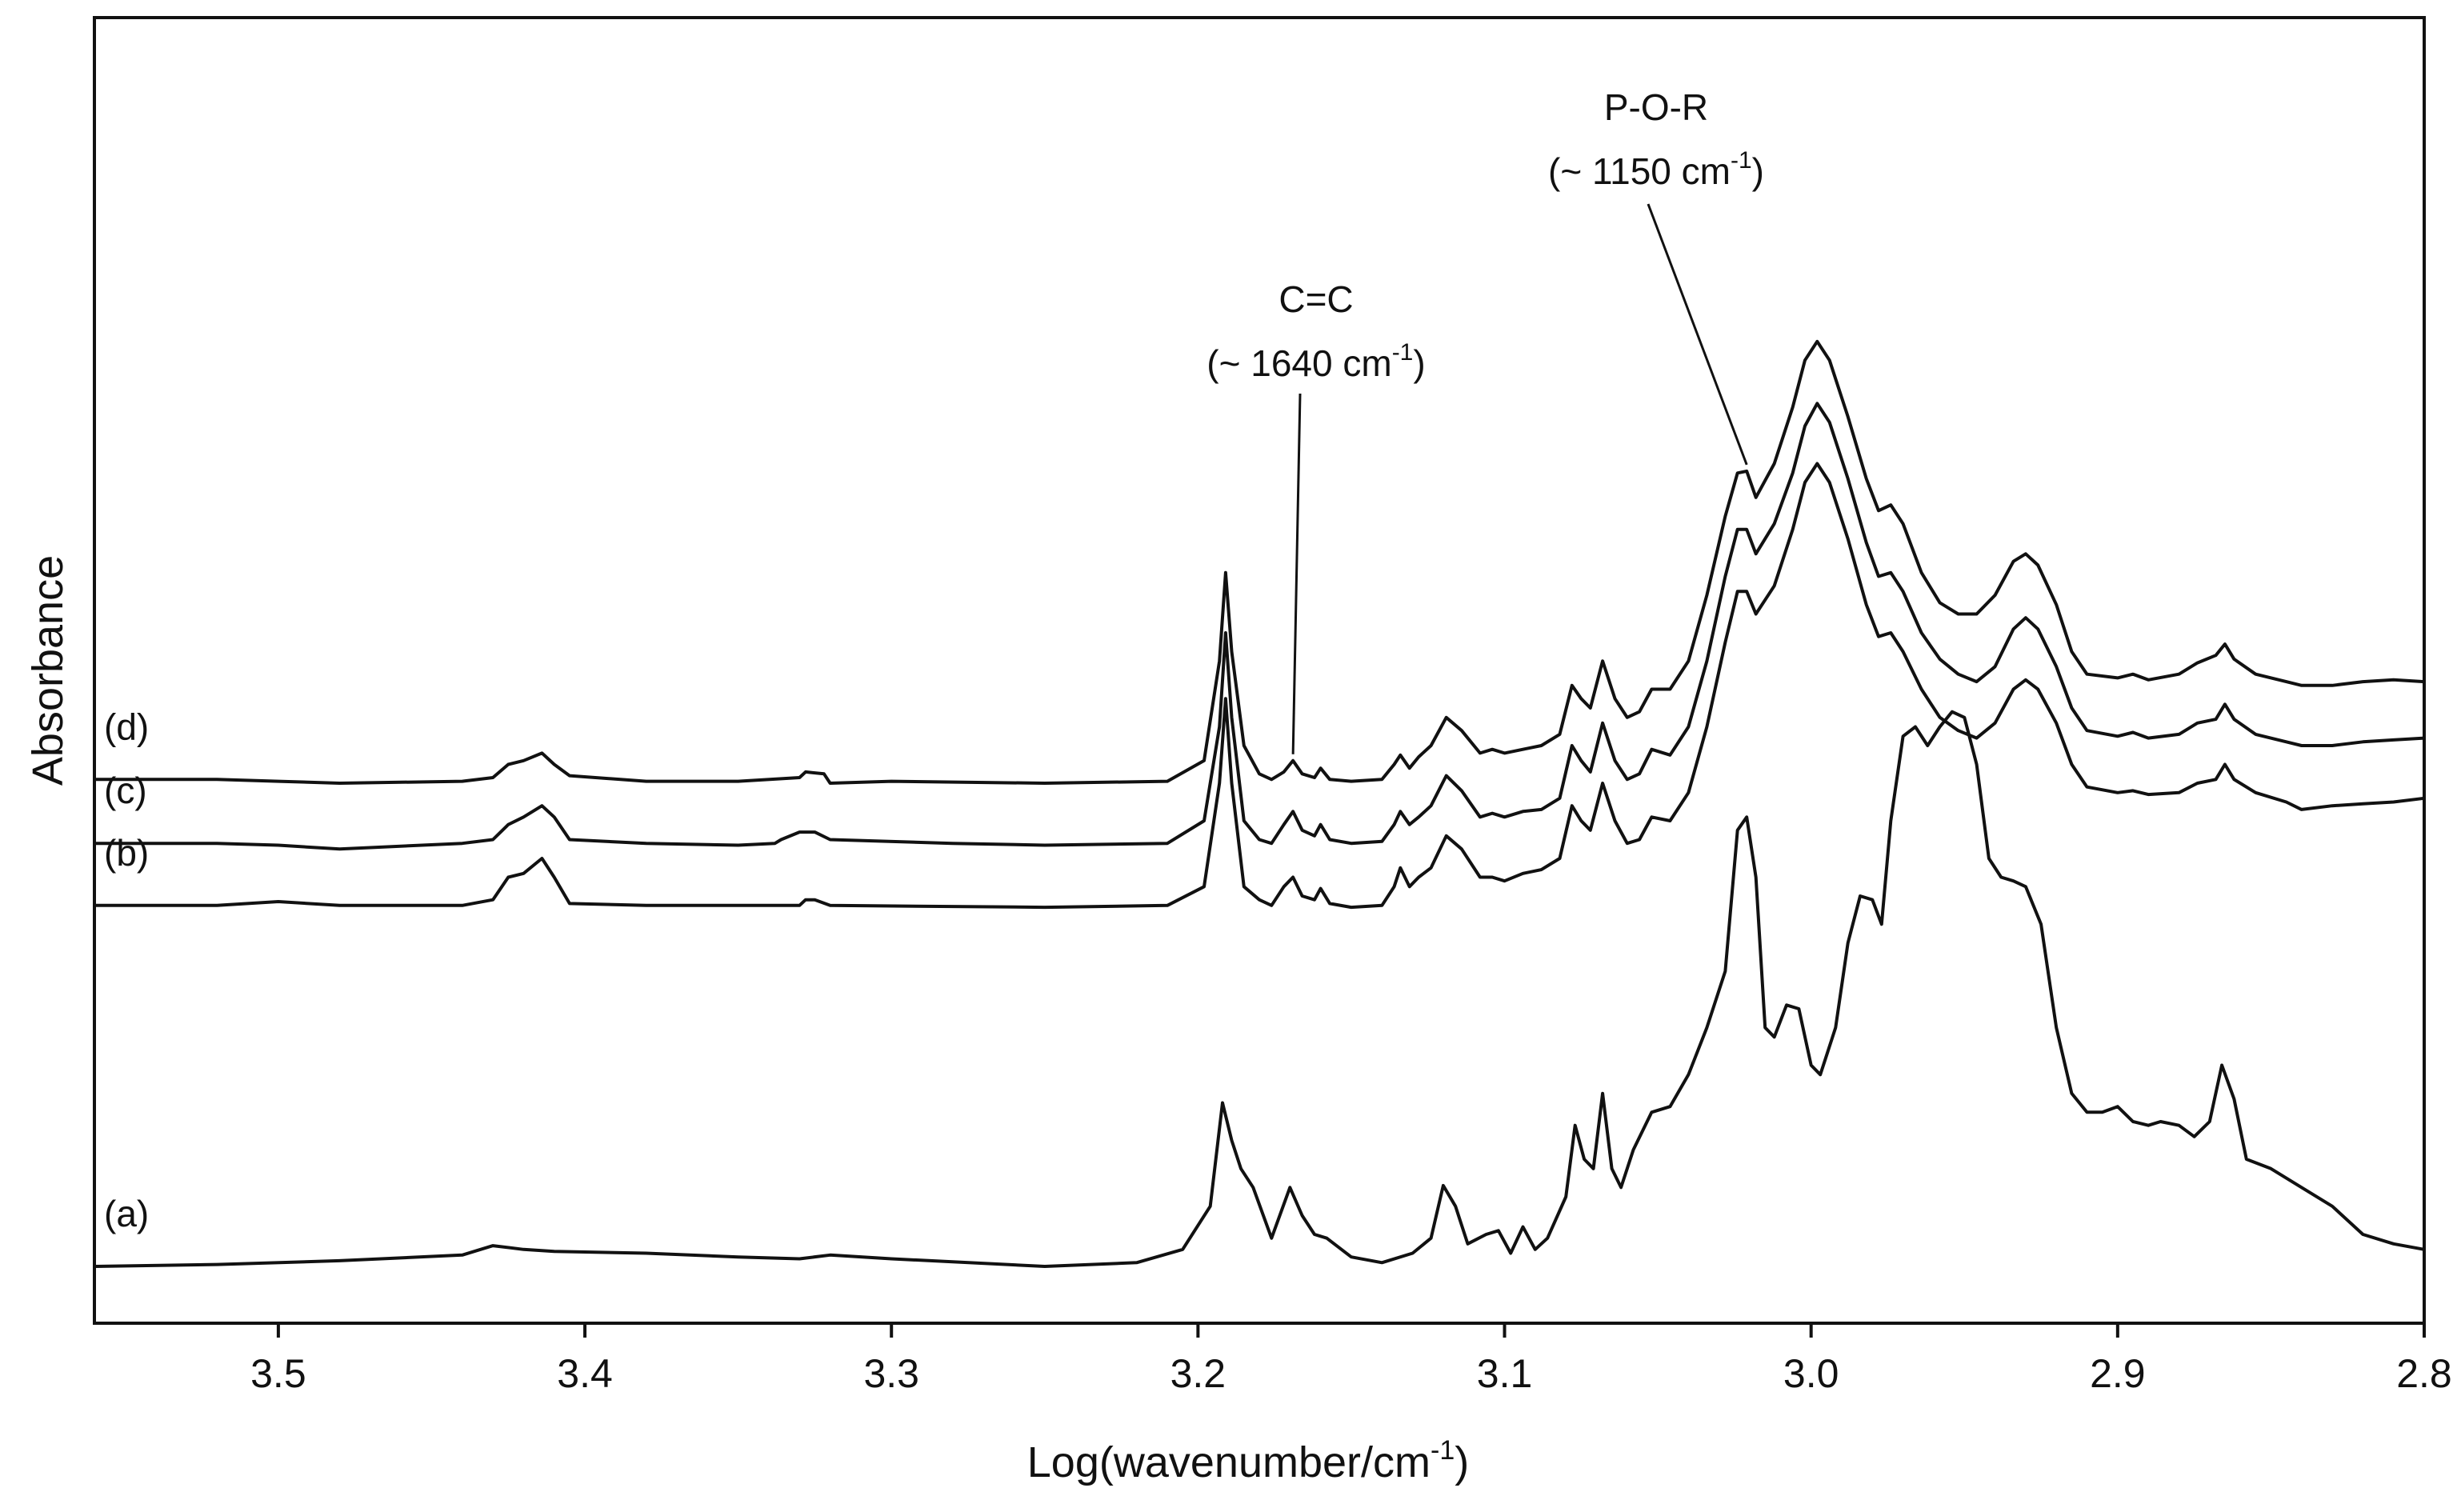 The image size is (2461, 1512). I want to click on series-label-1: (b), so click(126, 853).